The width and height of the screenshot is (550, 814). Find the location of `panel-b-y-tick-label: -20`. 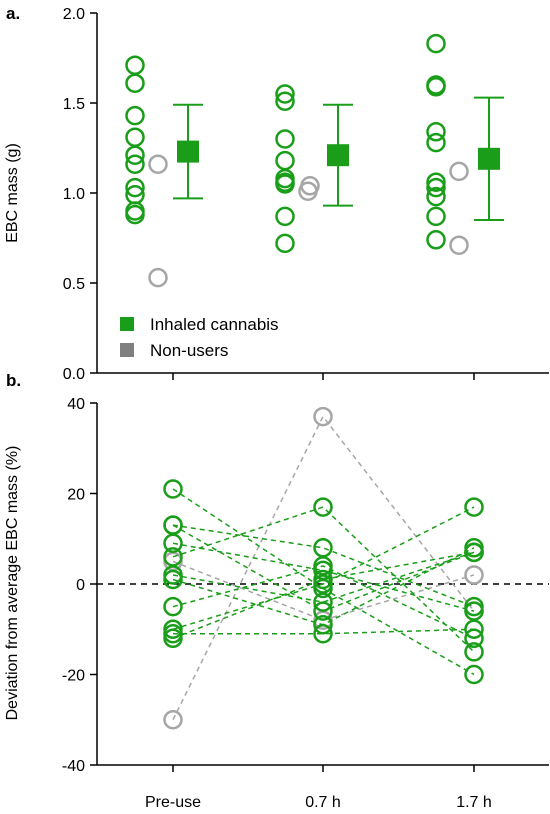

panel-b-y-tick-label: -20 is located at coordinates (73, 676).